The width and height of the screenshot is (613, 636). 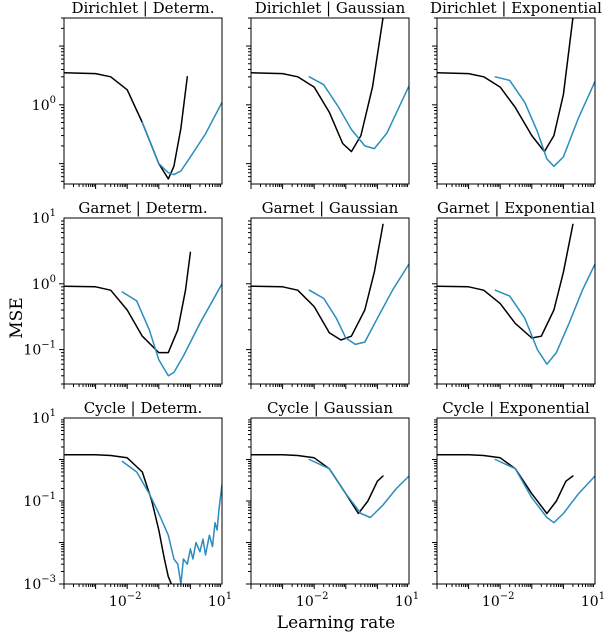 What do you see at coordinates (330, 208) in the screenshot?
I see `subplot-title: Garnet | Gaussian` at bounding box center [330, 208].